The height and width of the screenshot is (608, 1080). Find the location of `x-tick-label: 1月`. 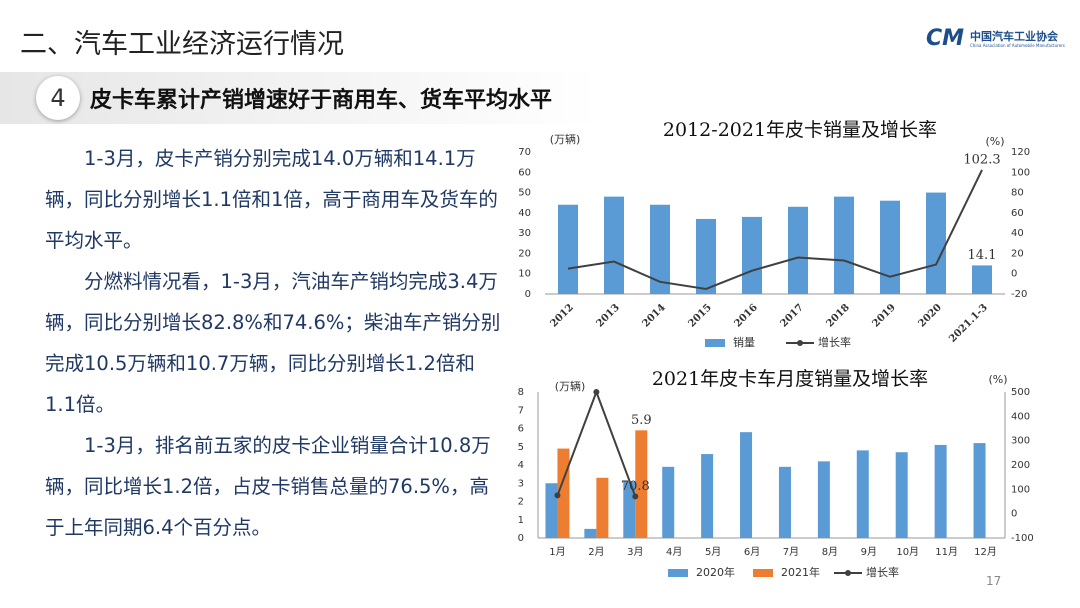

x-tick-label: 1月 is located at coordinates (557, 552).